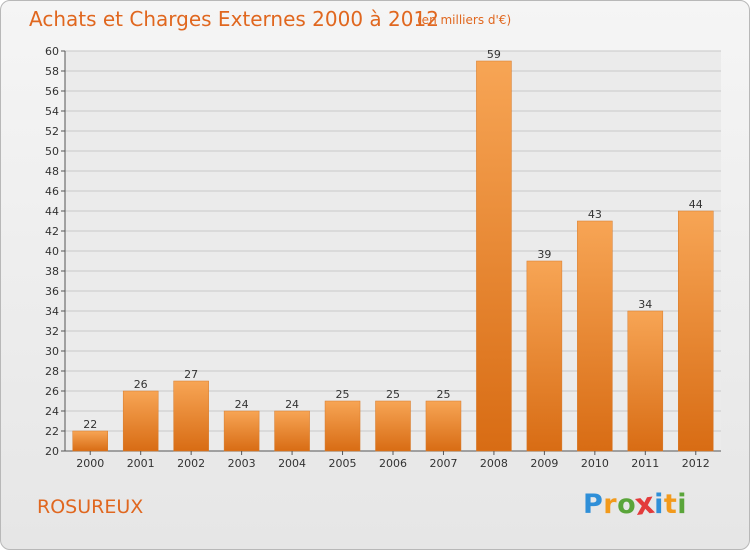 Image resolution: width=750 pixels, height=550 pixels. What do you see at coordinates (52, 371) in the screenshot?
I see `y-tick-label: 28` at bounding box center [52, 371].